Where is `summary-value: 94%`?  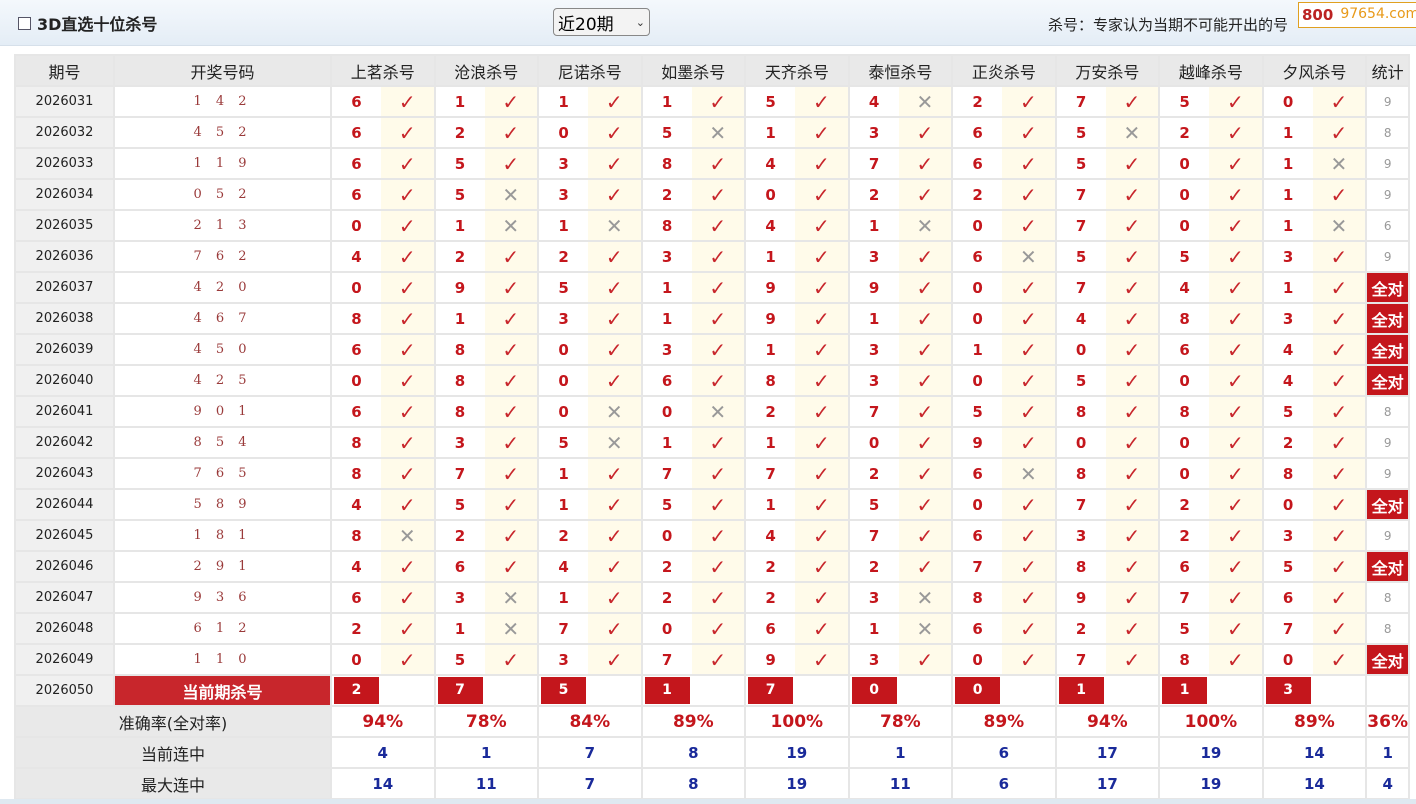
summary-value: 94% is located at coordinates (383, 721).